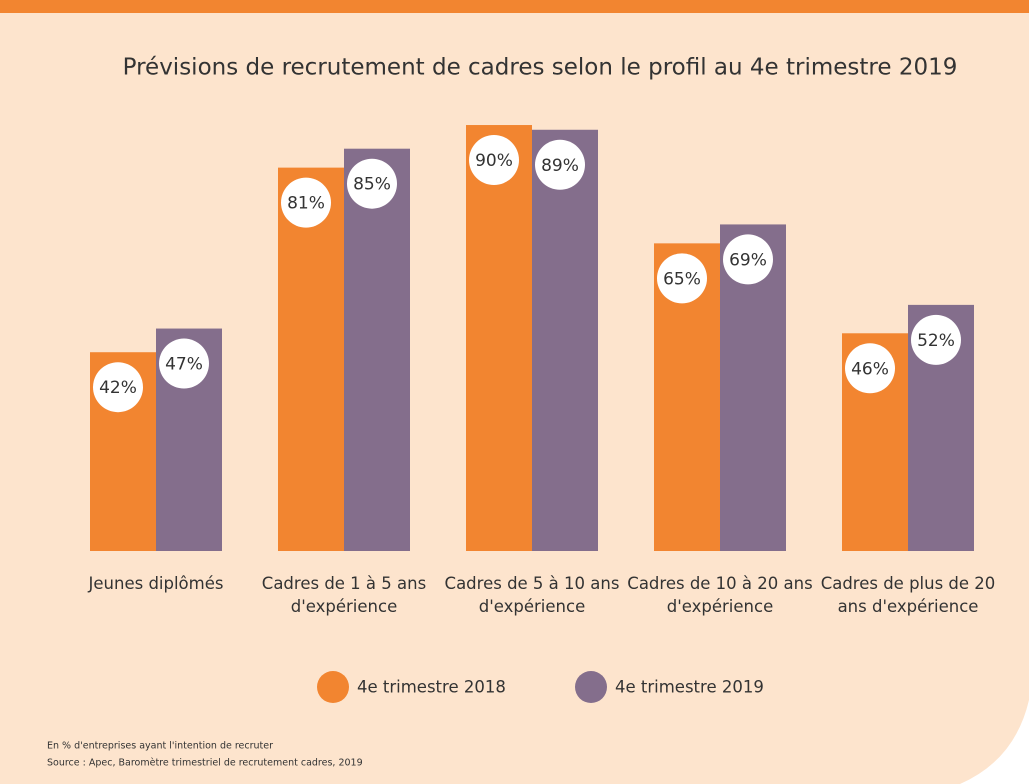 The image size is (1029, 784). I want to click on x-tick-label: Cadres de 10 à 20 ans d'expérience, so click(720, 595).